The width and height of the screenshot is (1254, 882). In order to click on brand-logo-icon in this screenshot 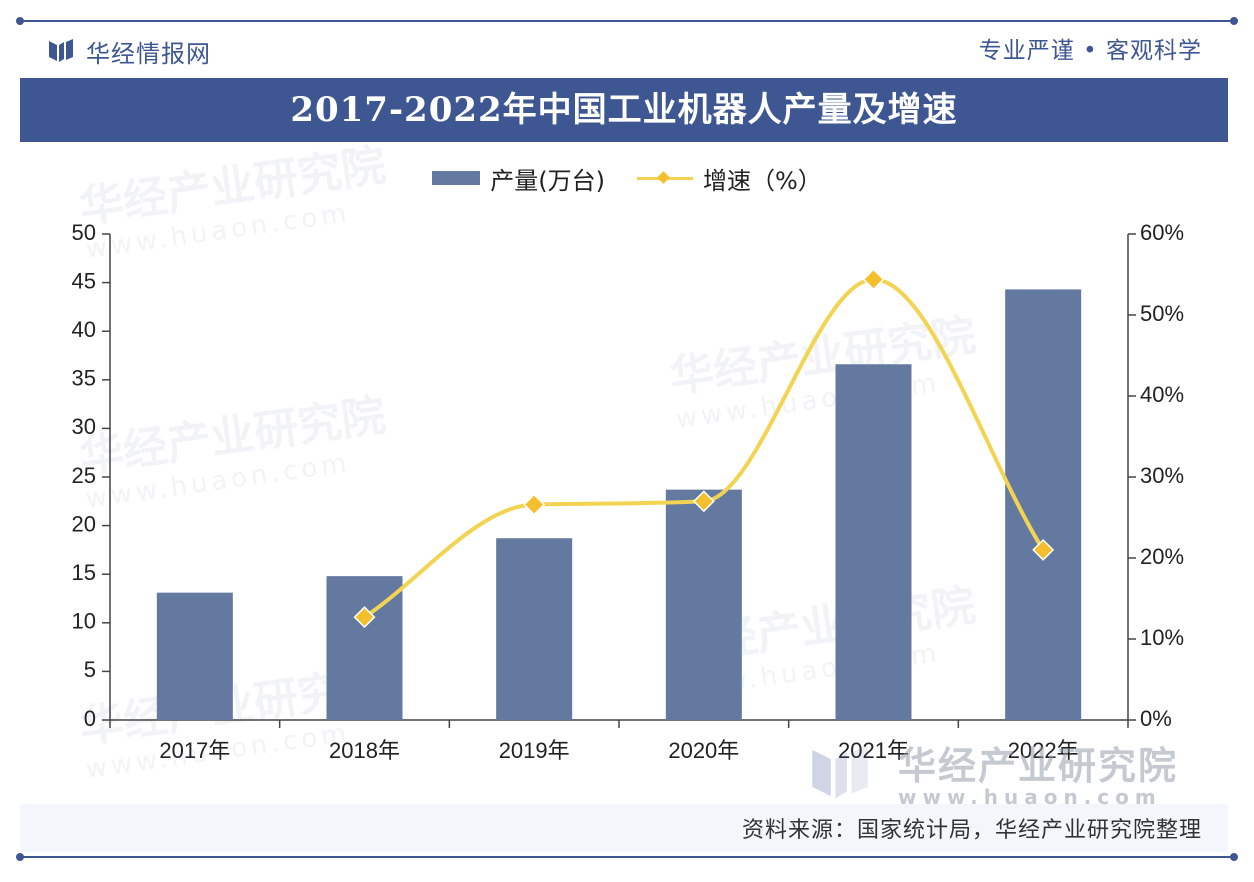, I will do `click(61, 50)`.